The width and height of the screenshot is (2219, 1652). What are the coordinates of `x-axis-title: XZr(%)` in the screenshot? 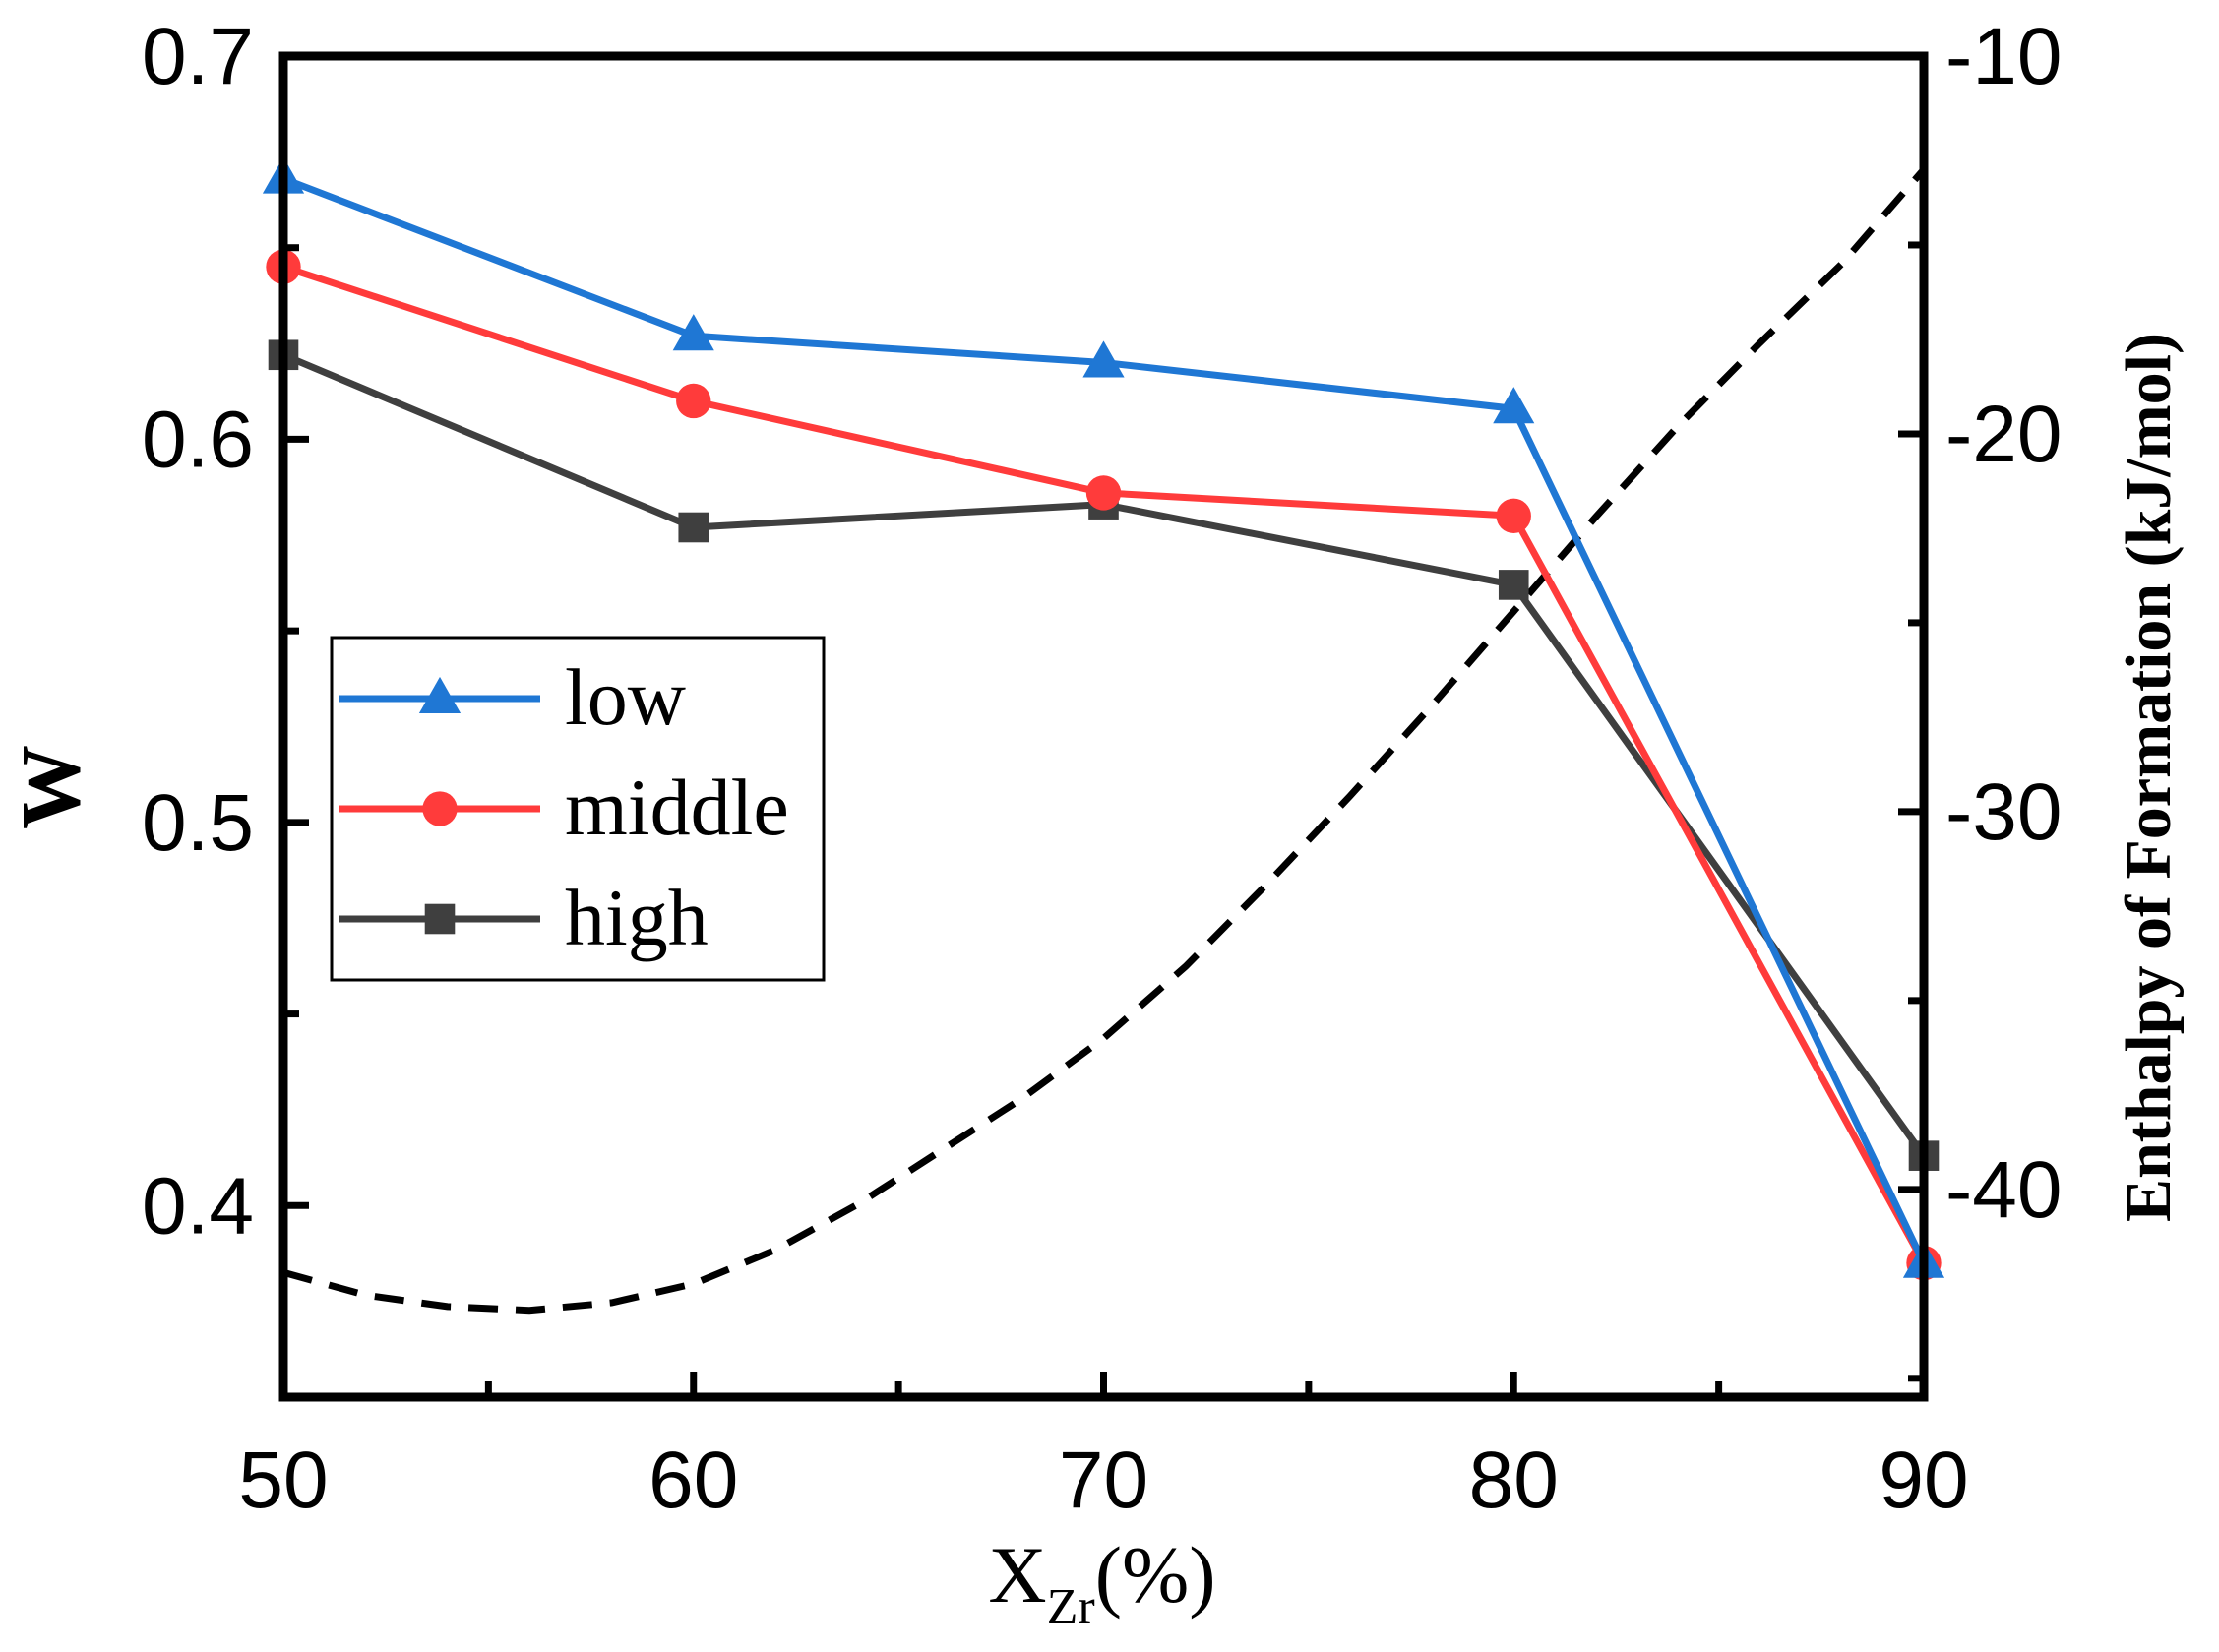 It's located at (1101, 1582).